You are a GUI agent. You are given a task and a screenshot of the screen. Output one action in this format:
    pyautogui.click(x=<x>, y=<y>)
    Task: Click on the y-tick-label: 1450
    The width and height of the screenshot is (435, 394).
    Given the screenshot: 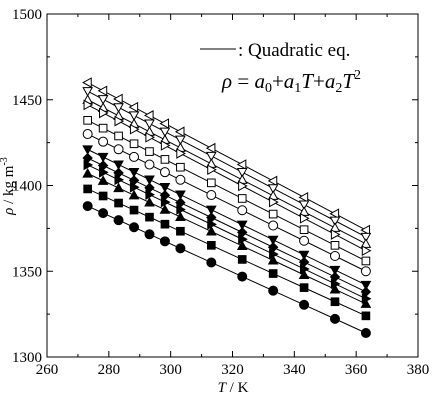 What is the action you would take?
    pyautogui.click(x=27, y=101)
    